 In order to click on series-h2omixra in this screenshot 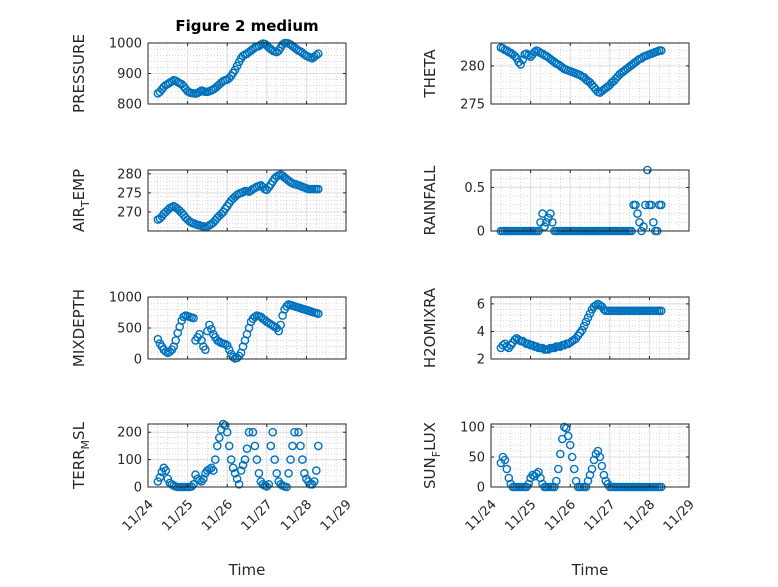, I will do `click(581, 326)`.